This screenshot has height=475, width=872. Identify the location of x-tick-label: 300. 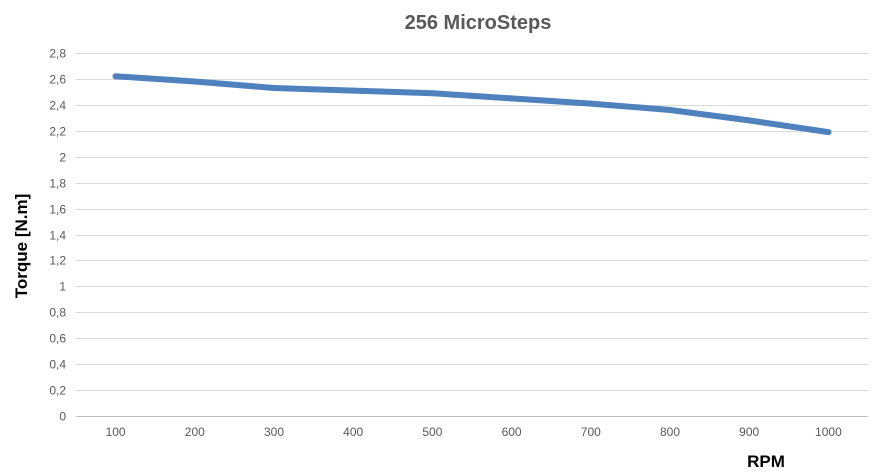
(274, 432).